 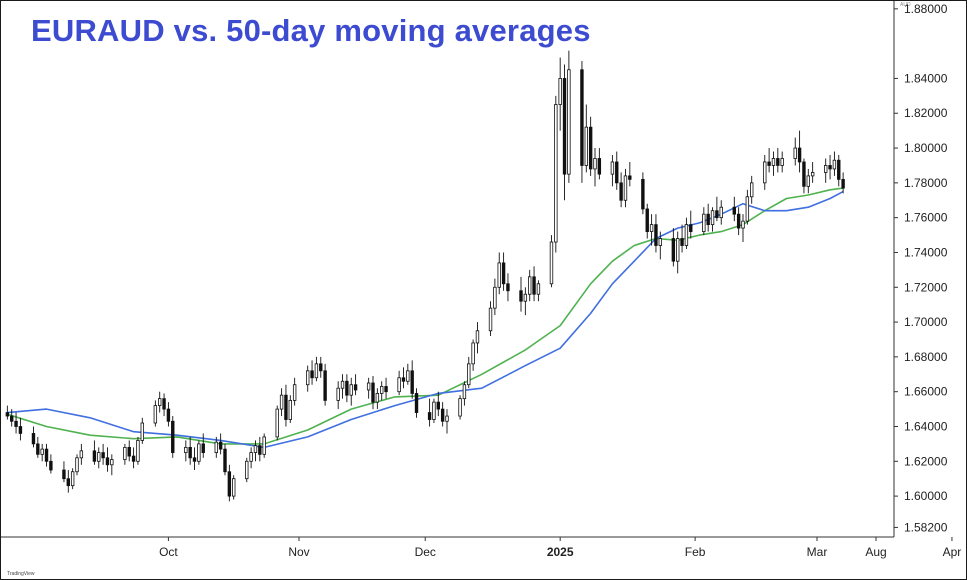 I want to click on y-tick-label: 1.74000, so click(x=926, y=252).